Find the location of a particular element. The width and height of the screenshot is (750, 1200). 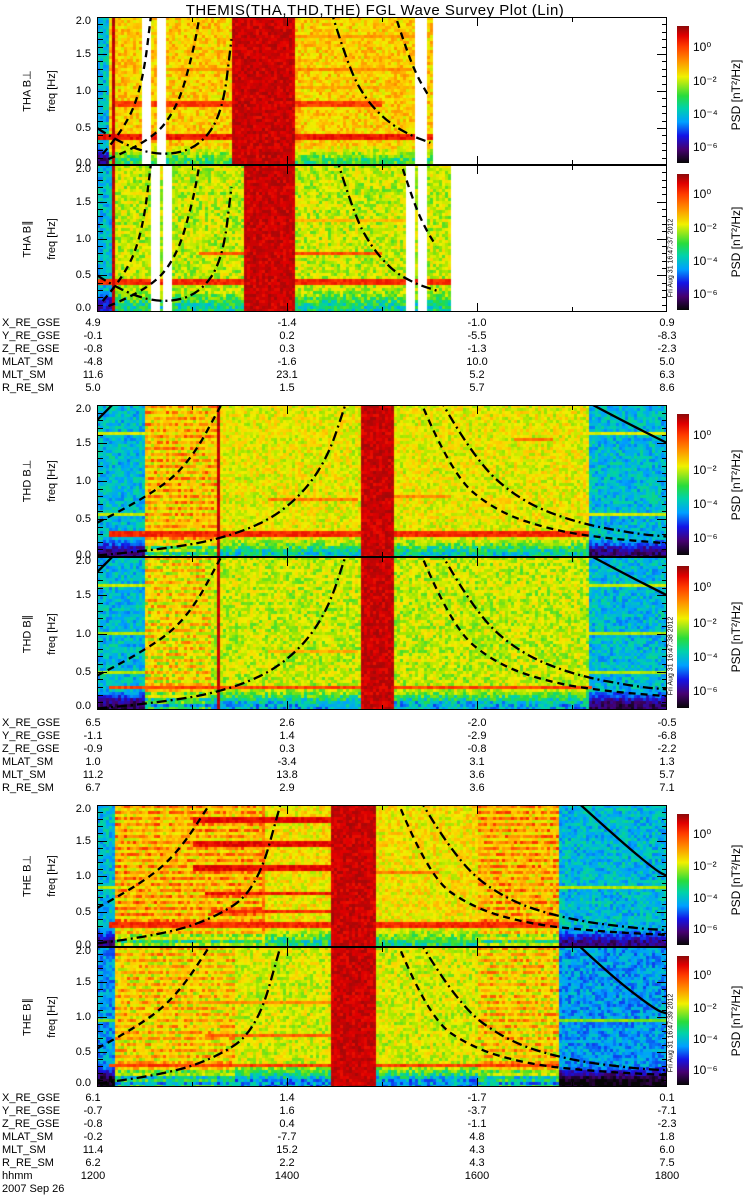

ephemeris-value: 3.1 is located at coordinates (477, 762).